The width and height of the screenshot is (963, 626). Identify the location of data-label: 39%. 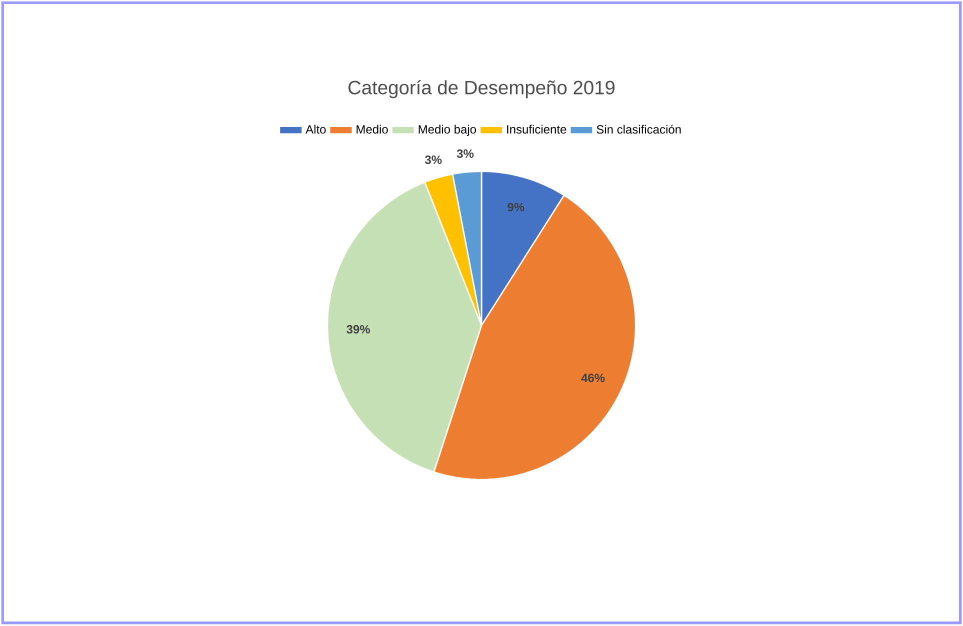
(358, 329).